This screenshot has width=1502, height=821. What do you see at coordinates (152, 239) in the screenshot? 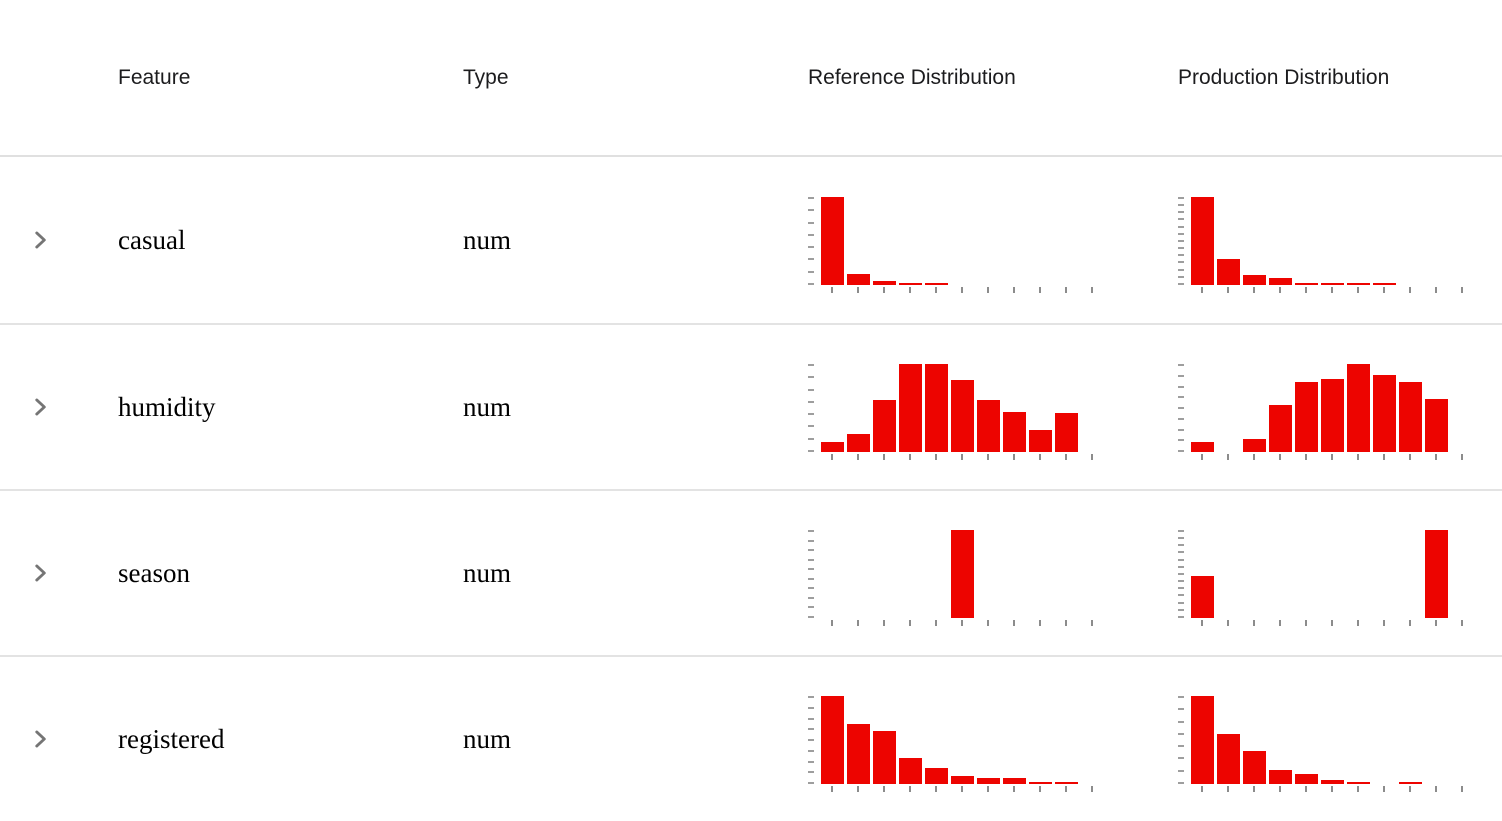
I see `feature-name: casual` at bounding box center [152, 239].